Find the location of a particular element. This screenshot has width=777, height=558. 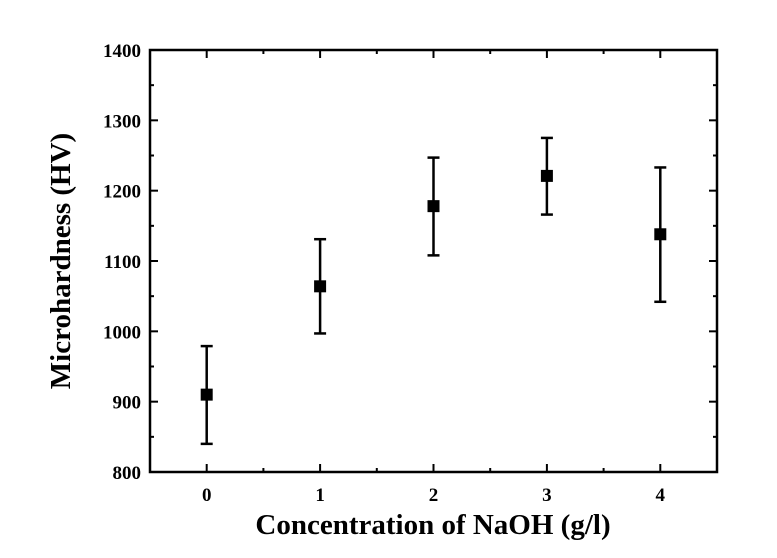

y-tick-label: 1100 is located at coordinates (122, 262).